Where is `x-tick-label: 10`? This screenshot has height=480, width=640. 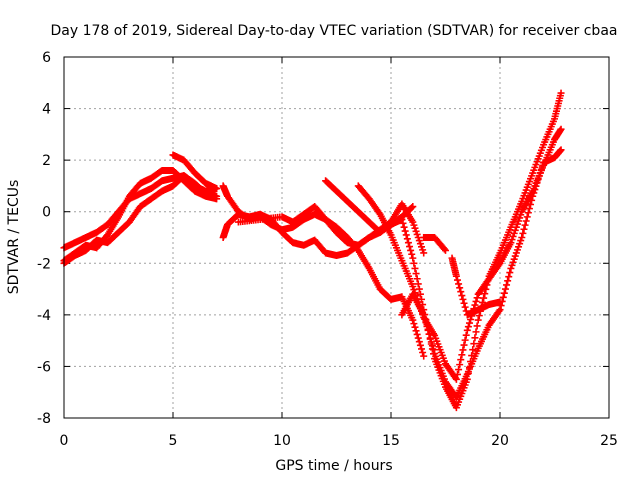 x-tick-label: 10 is located at coordinates (282, 441).